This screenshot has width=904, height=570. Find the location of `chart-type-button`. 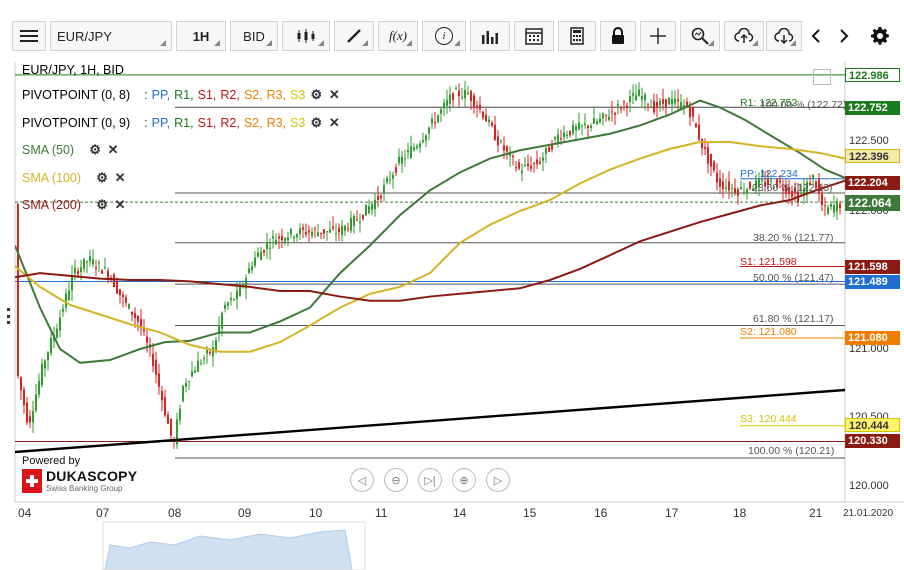

chart-type-button is located at coordinates (306, 36).